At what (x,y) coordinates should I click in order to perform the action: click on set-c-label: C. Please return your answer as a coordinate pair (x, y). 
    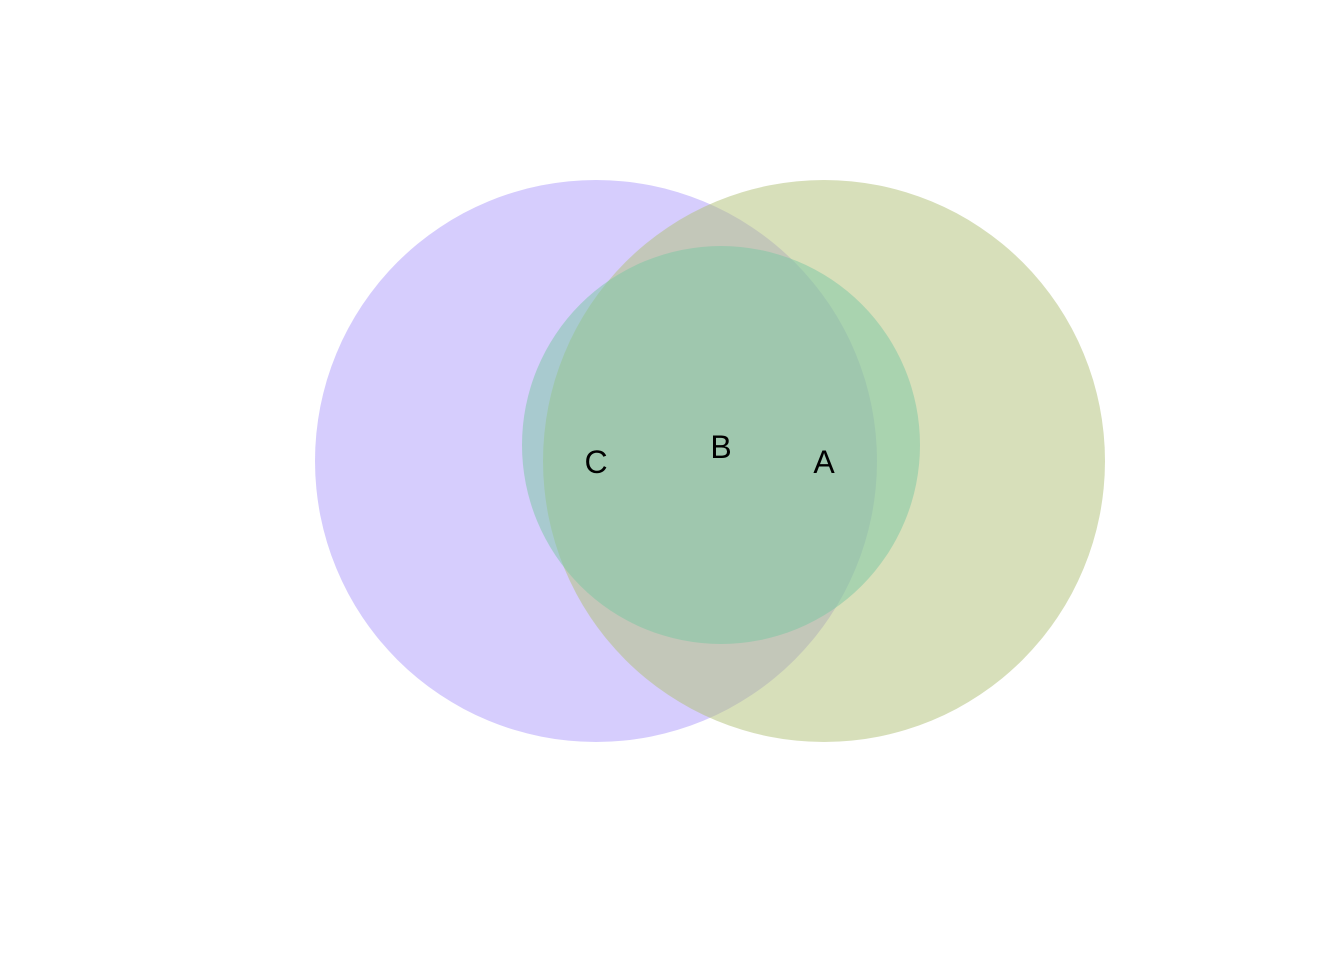
    Looking at the image, I should click on (595, 462).